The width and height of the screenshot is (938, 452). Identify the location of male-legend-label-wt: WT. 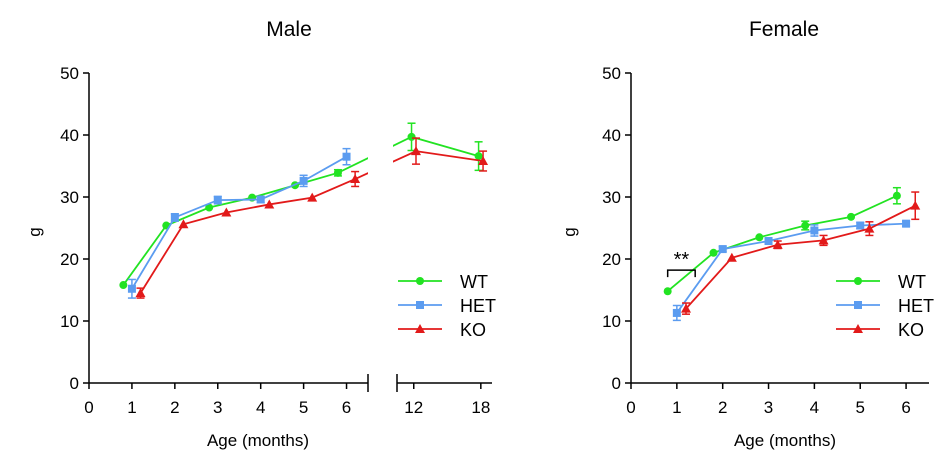
(474, 282).